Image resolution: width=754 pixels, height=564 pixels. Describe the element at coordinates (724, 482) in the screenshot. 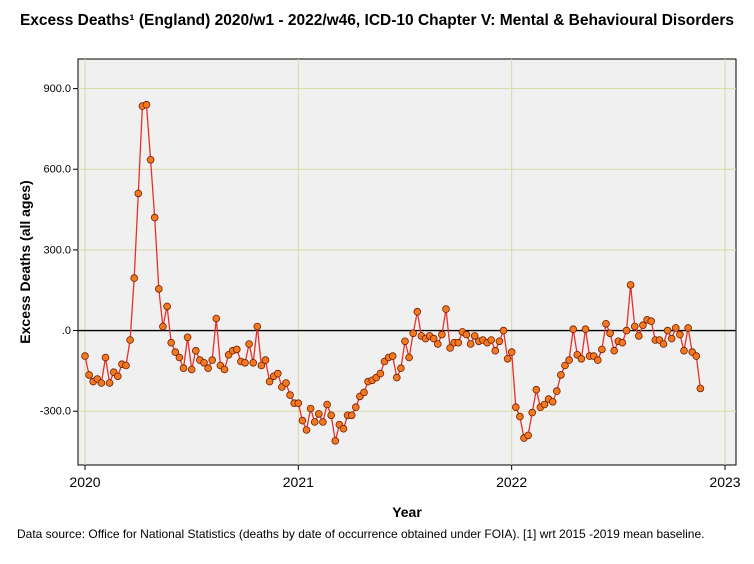

I see `x-tick-label: 2023` at that location.